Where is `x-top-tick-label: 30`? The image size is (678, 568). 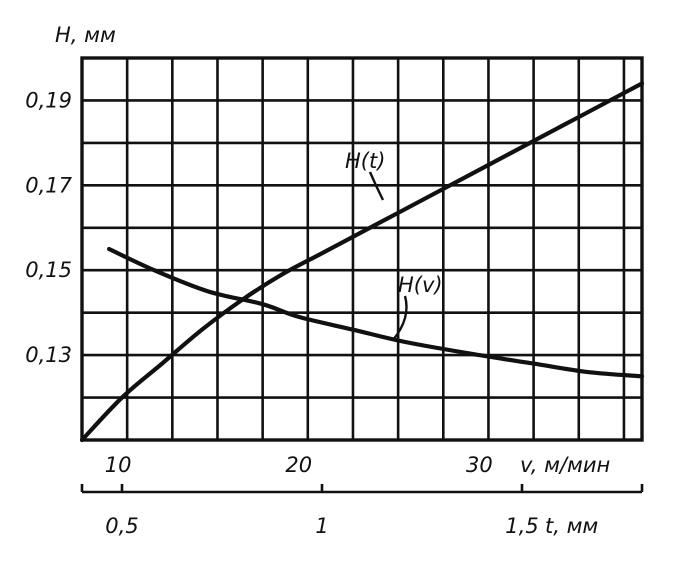
x-top-tick-label: 30 is located at coordinates (479, 465).